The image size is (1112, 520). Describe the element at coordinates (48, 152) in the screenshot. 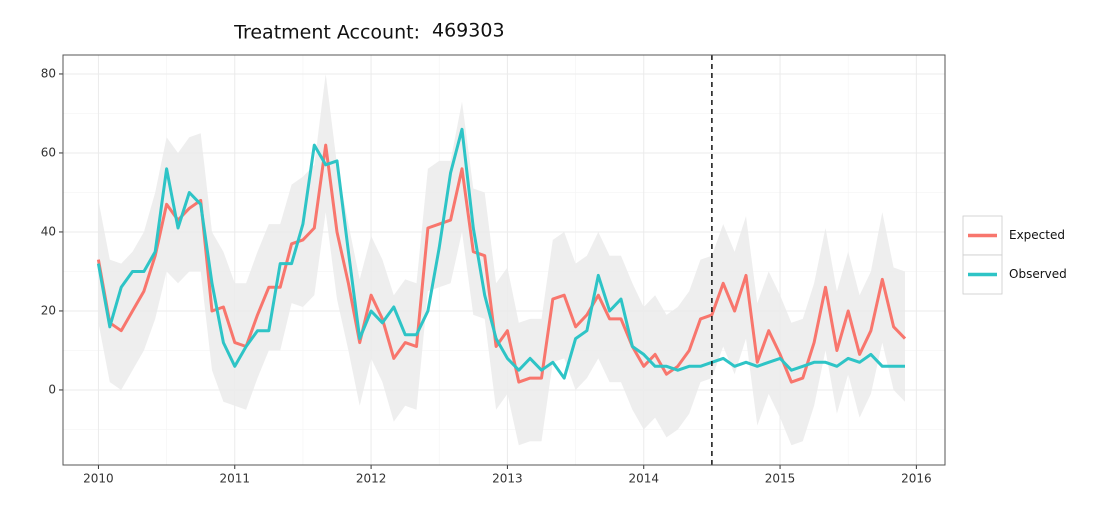

I see `y-tick-label: 60` at that location.